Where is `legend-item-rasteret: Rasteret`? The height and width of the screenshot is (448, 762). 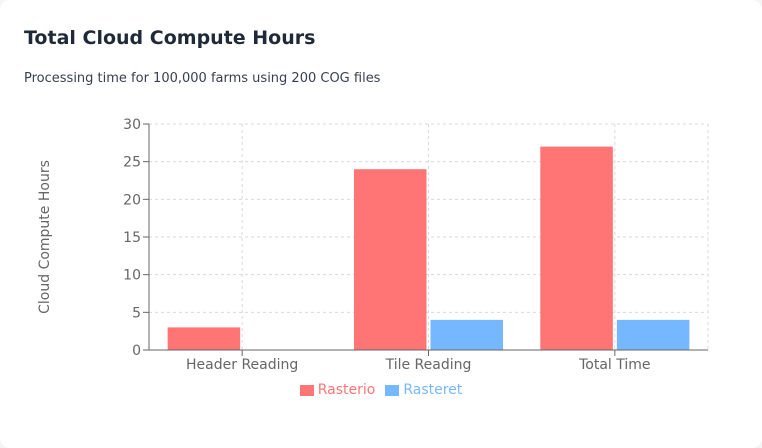
legend-item-rasteret: Rasteret is located at coordinates (423, 390).